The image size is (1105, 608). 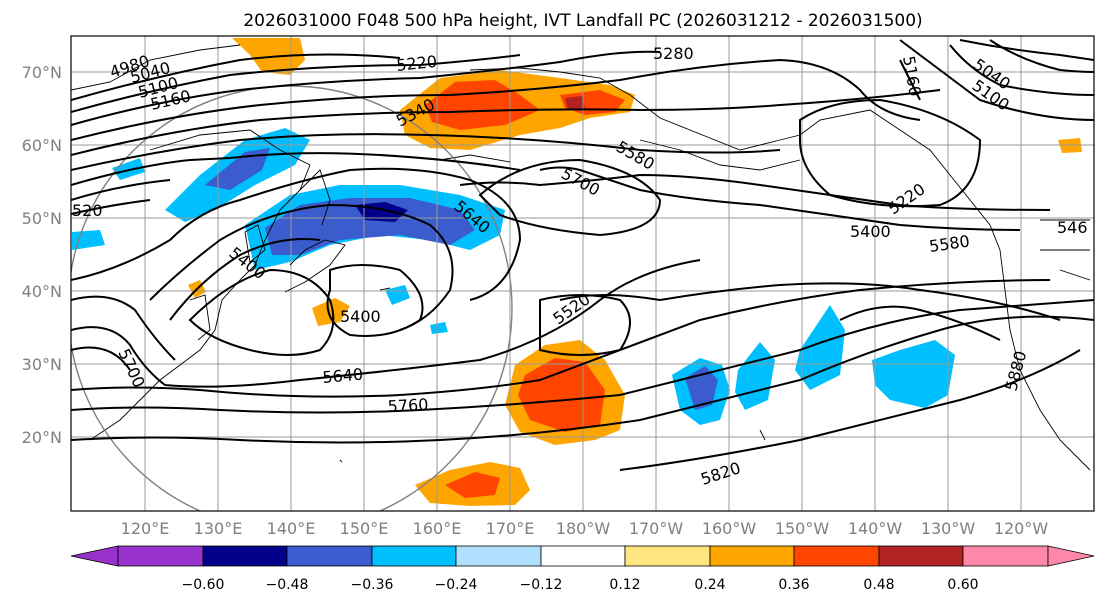 What do you see at coordinates (878, 585) in the screenshot?
I see `colorbar-tick: 0.48` at bounding box center [878, 585].